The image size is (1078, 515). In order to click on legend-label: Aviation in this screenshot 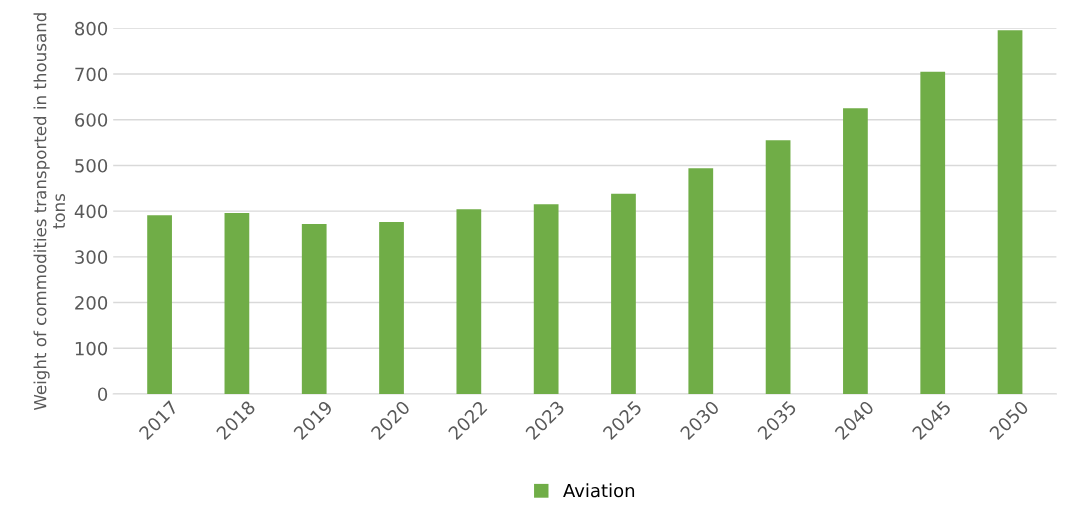, I will do `click(599, 490)`.